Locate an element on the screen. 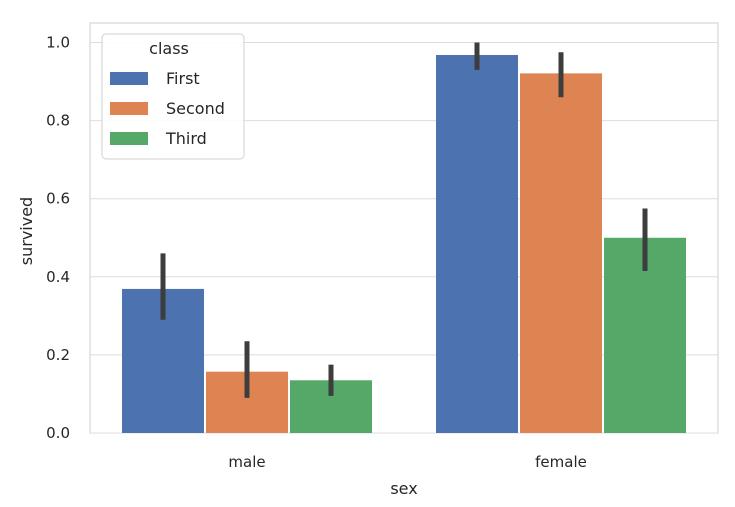 The height and width of the screenshot is (507, 735). y-tick-label: 0.0 is located at coordinates (58, 433).